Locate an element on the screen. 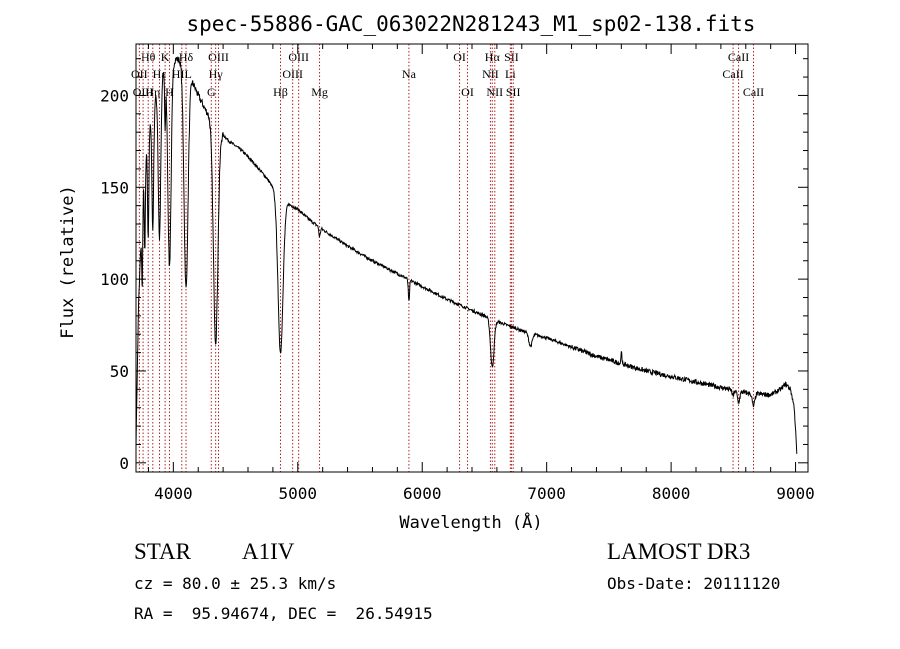  line-marker-label-14: Hβ is located at coordinates (280, 92).